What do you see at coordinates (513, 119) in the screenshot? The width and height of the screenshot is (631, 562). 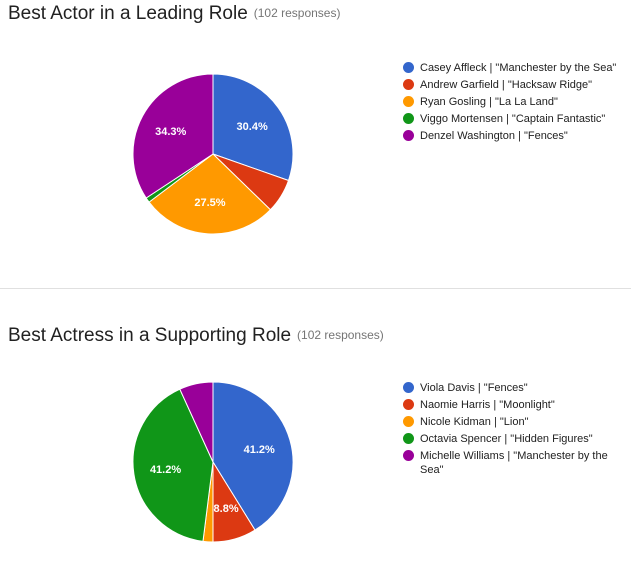 I see `legend-label: Viggo Mortensen | "Captain Fantastic"` at bounding box center [513, 119].